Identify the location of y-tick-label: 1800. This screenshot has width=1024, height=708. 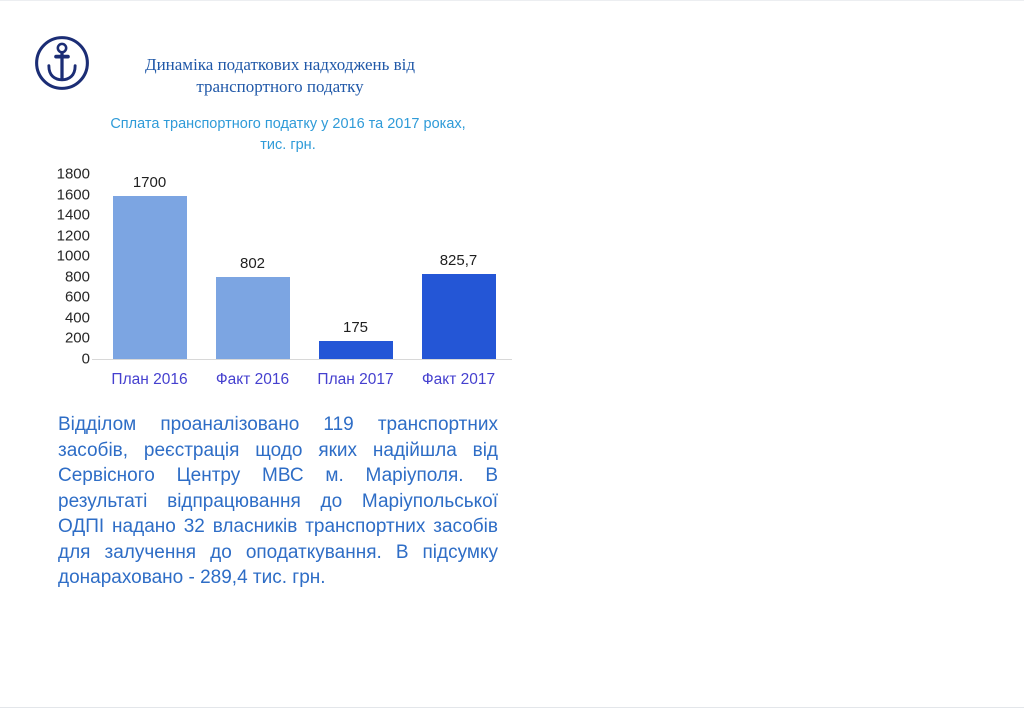
(73, 174).